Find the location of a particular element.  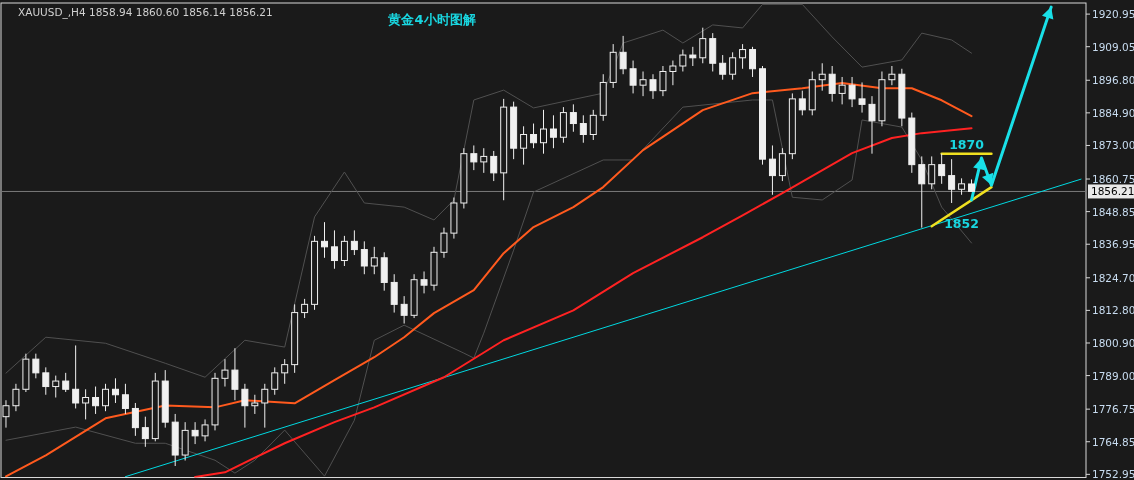

y-tick-label: 1884.90 is located at coordinates (1113, 112).